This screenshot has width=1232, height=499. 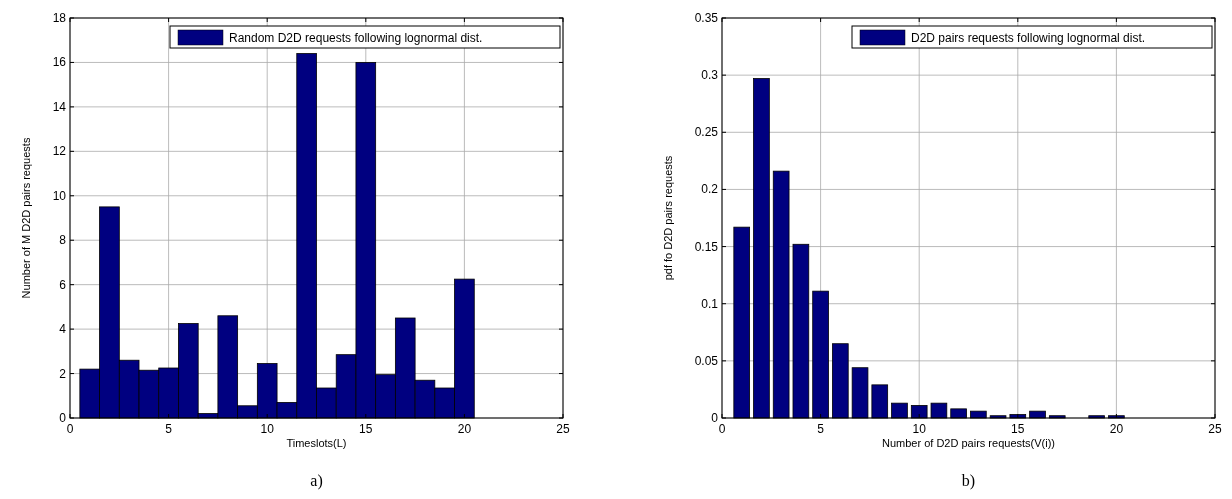 I want to click on y-tick-label: 0.25, so click(x=706, y=132).